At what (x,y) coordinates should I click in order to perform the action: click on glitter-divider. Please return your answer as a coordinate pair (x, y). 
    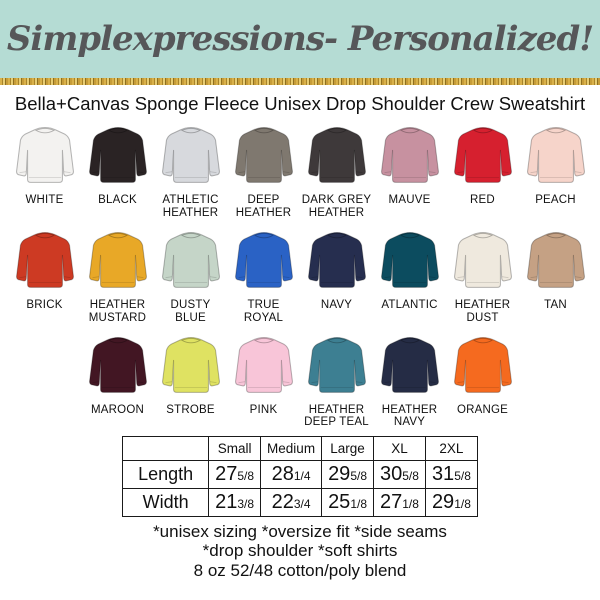
    Looking at the image, I should click on (300, 81).